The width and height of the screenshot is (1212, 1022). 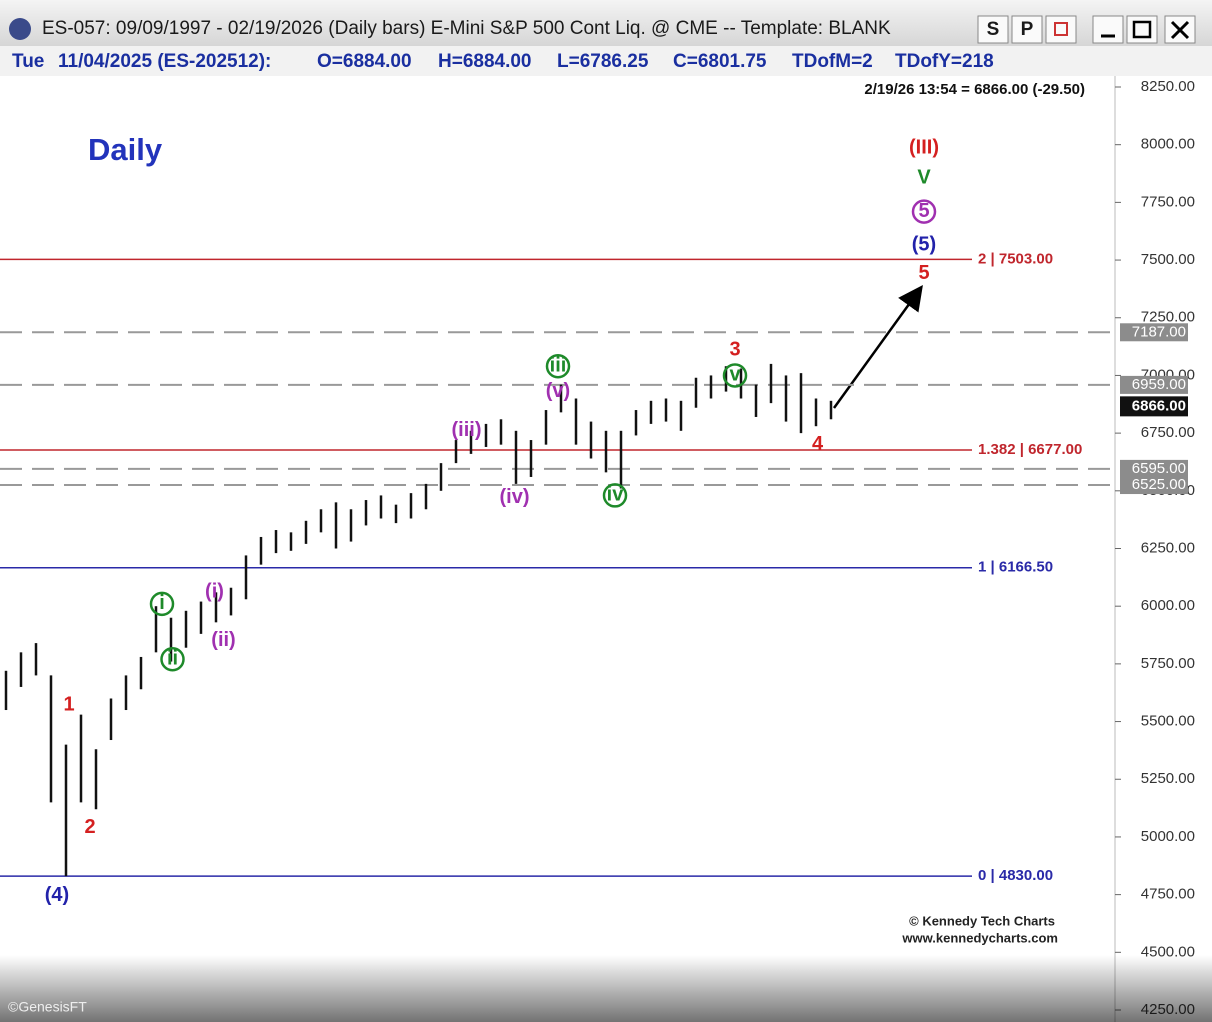 I want to click on title-bar, so click(x=606, y=23).